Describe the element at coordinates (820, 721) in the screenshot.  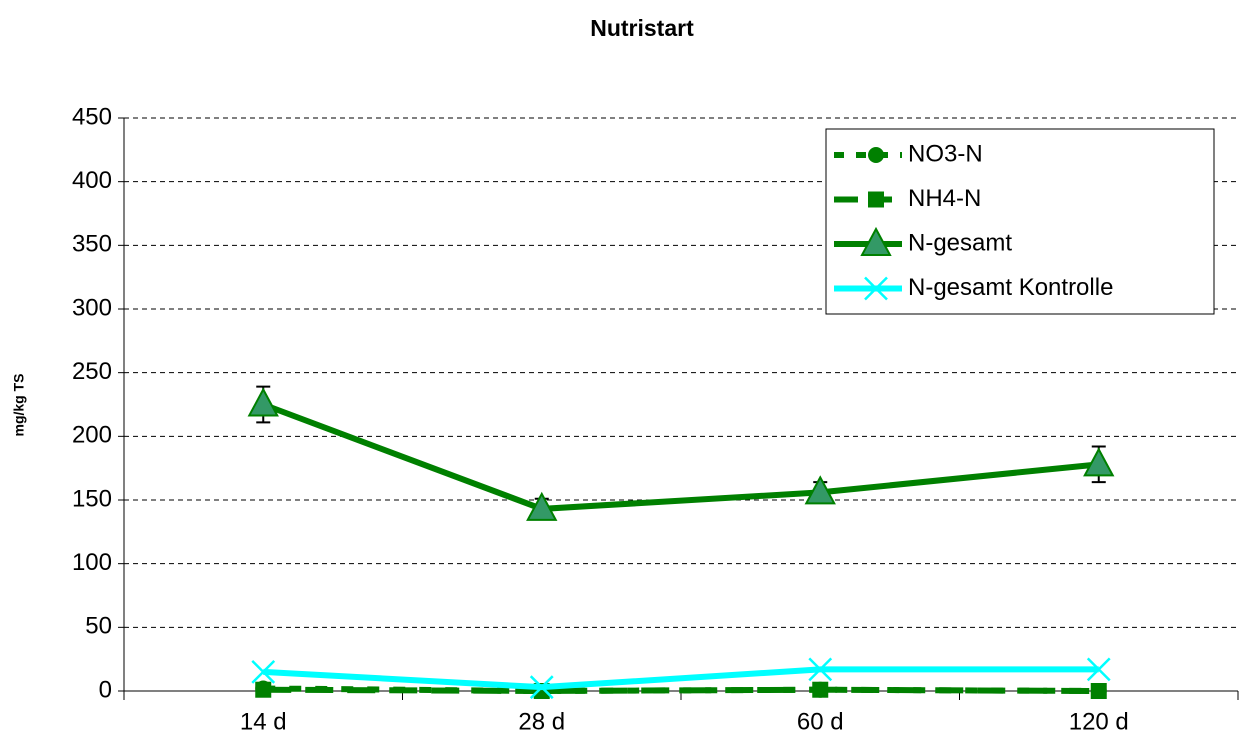
I see `x-tick-label: 60 d` at that location.